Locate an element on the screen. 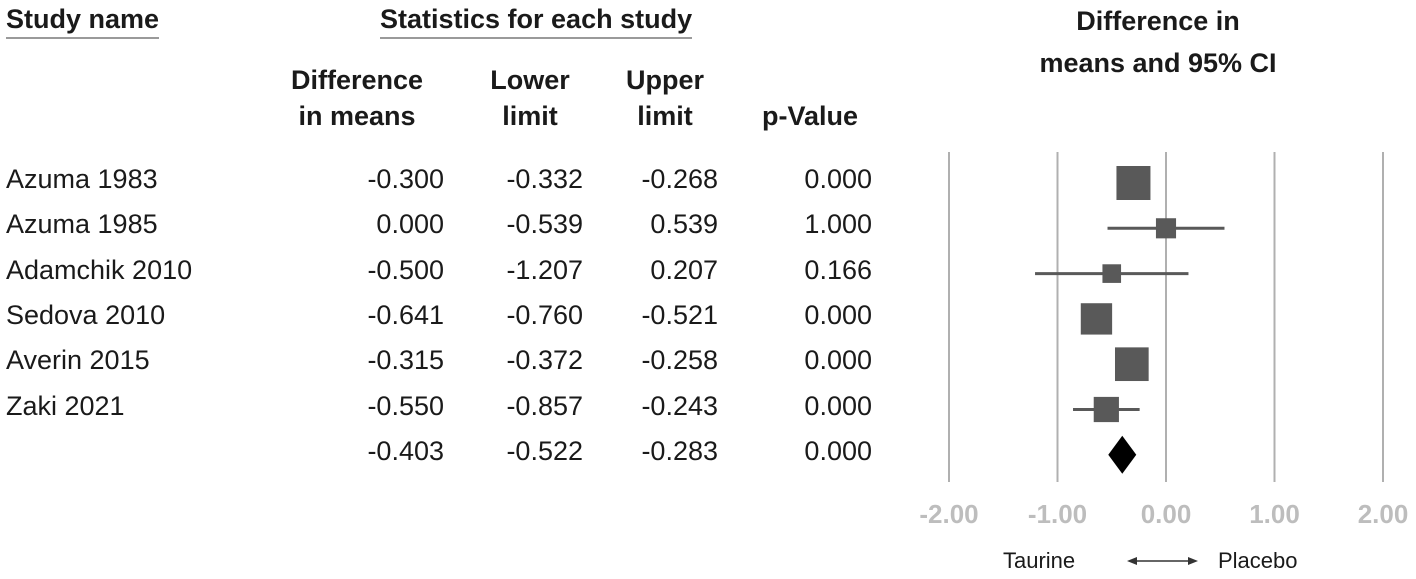 Image resolution: width=1416 pixels, height=579 pixels. upper-limit-cell: -0.258 is located at coordinates (679, 360).